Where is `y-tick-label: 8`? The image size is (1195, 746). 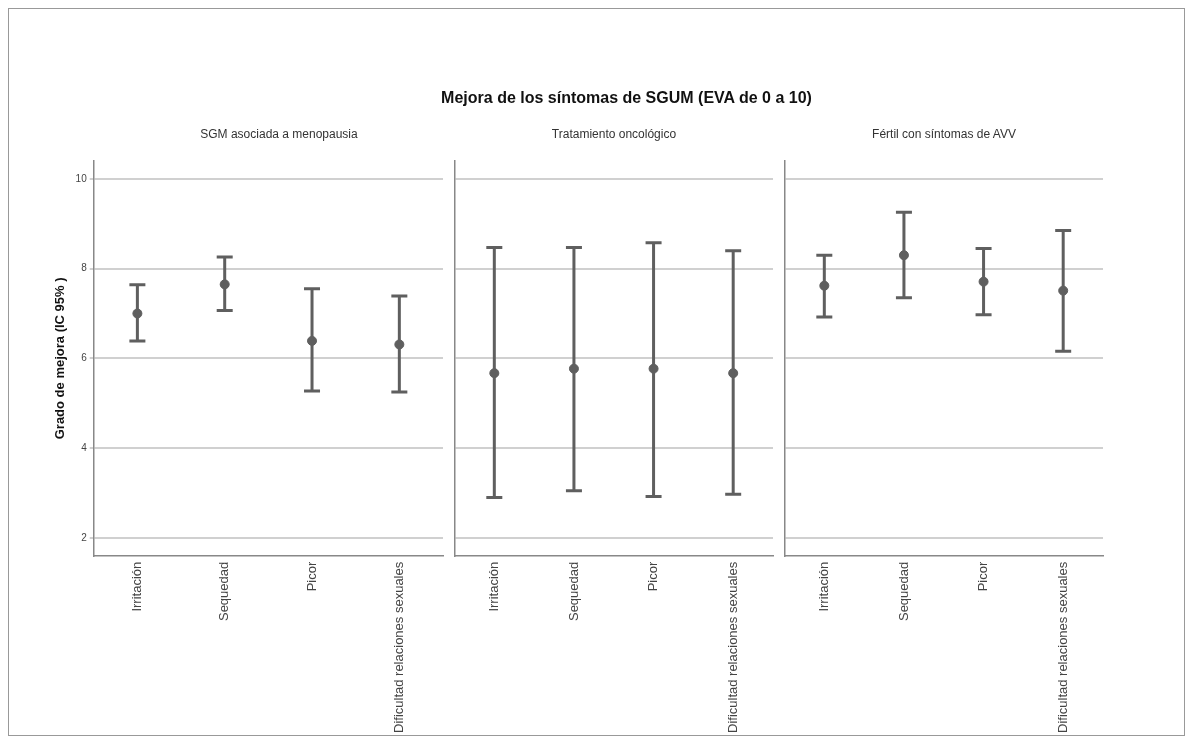
y-tick-label: 8 is located at coordinates (84, 268).